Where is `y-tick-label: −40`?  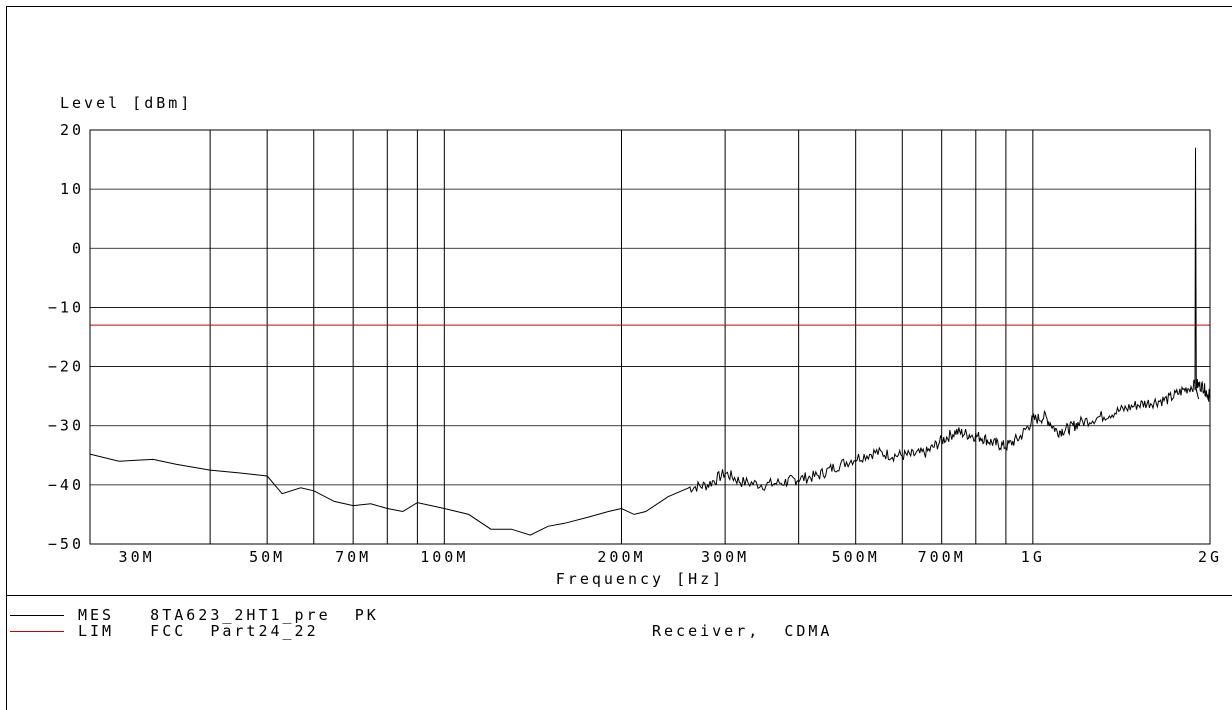 y-tick-label: −40 is located at coordinates (66, 485).